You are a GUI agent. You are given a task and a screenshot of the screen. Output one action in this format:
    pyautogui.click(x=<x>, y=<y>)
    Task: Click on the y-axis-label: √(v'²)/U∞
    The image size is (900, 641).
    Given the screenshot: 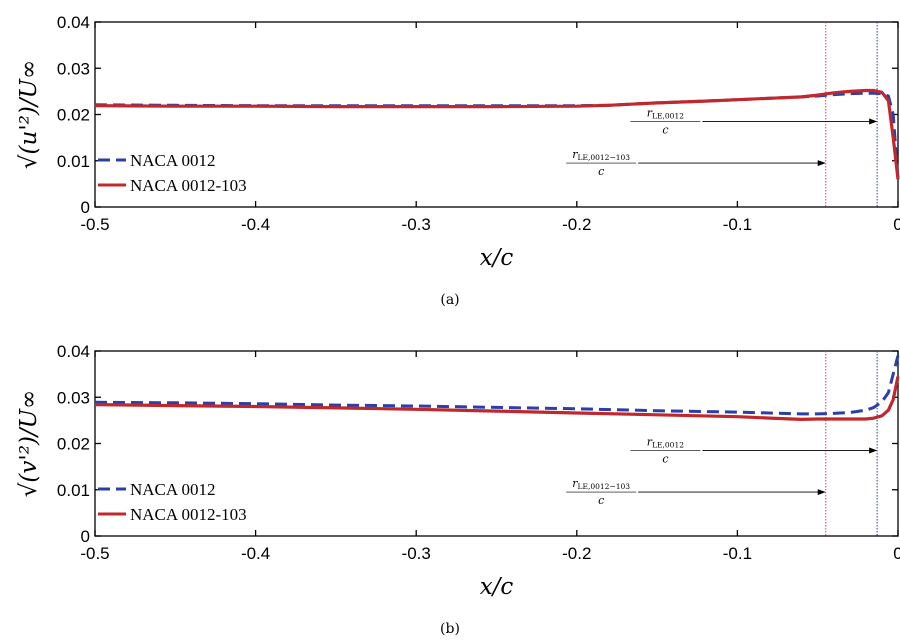 What is the action you would take?
    pyautogui.click(x=29, y=443)
    